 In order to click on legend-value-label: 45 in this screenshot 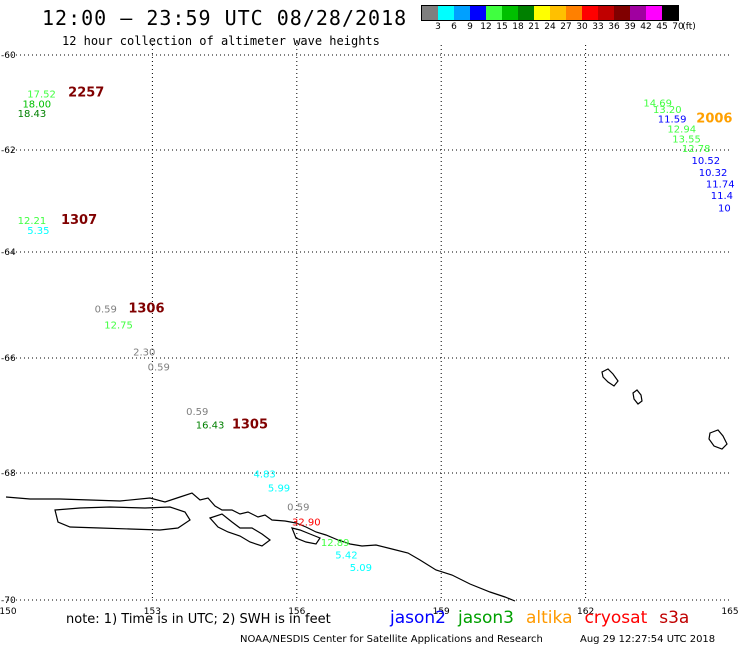, I will do `click(662, 27)`.